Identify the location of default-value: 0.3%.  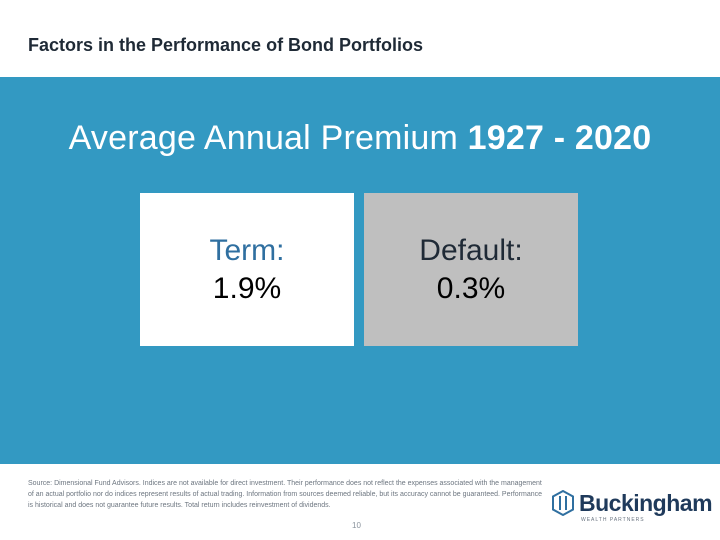
(471, 288).